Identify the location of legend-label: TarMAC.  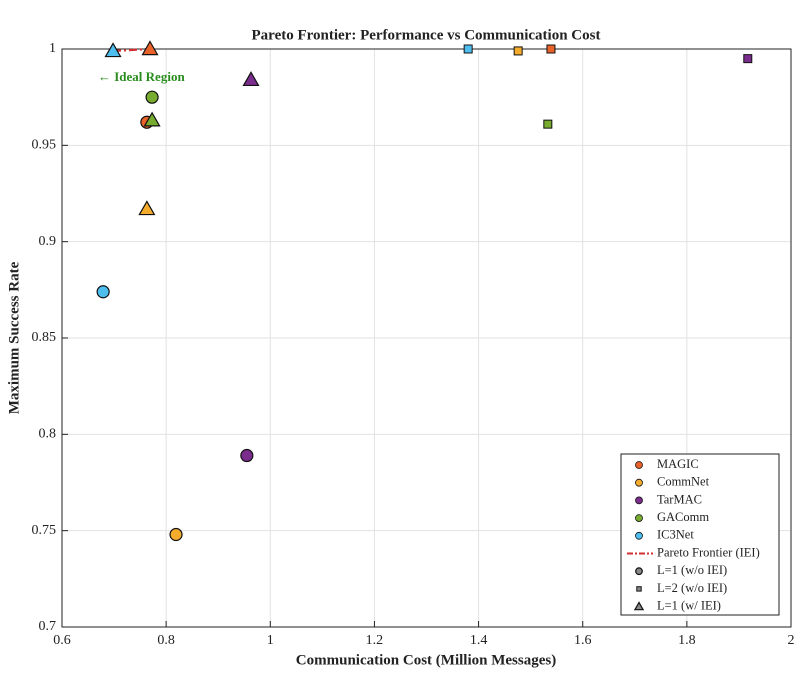
(679, 499).